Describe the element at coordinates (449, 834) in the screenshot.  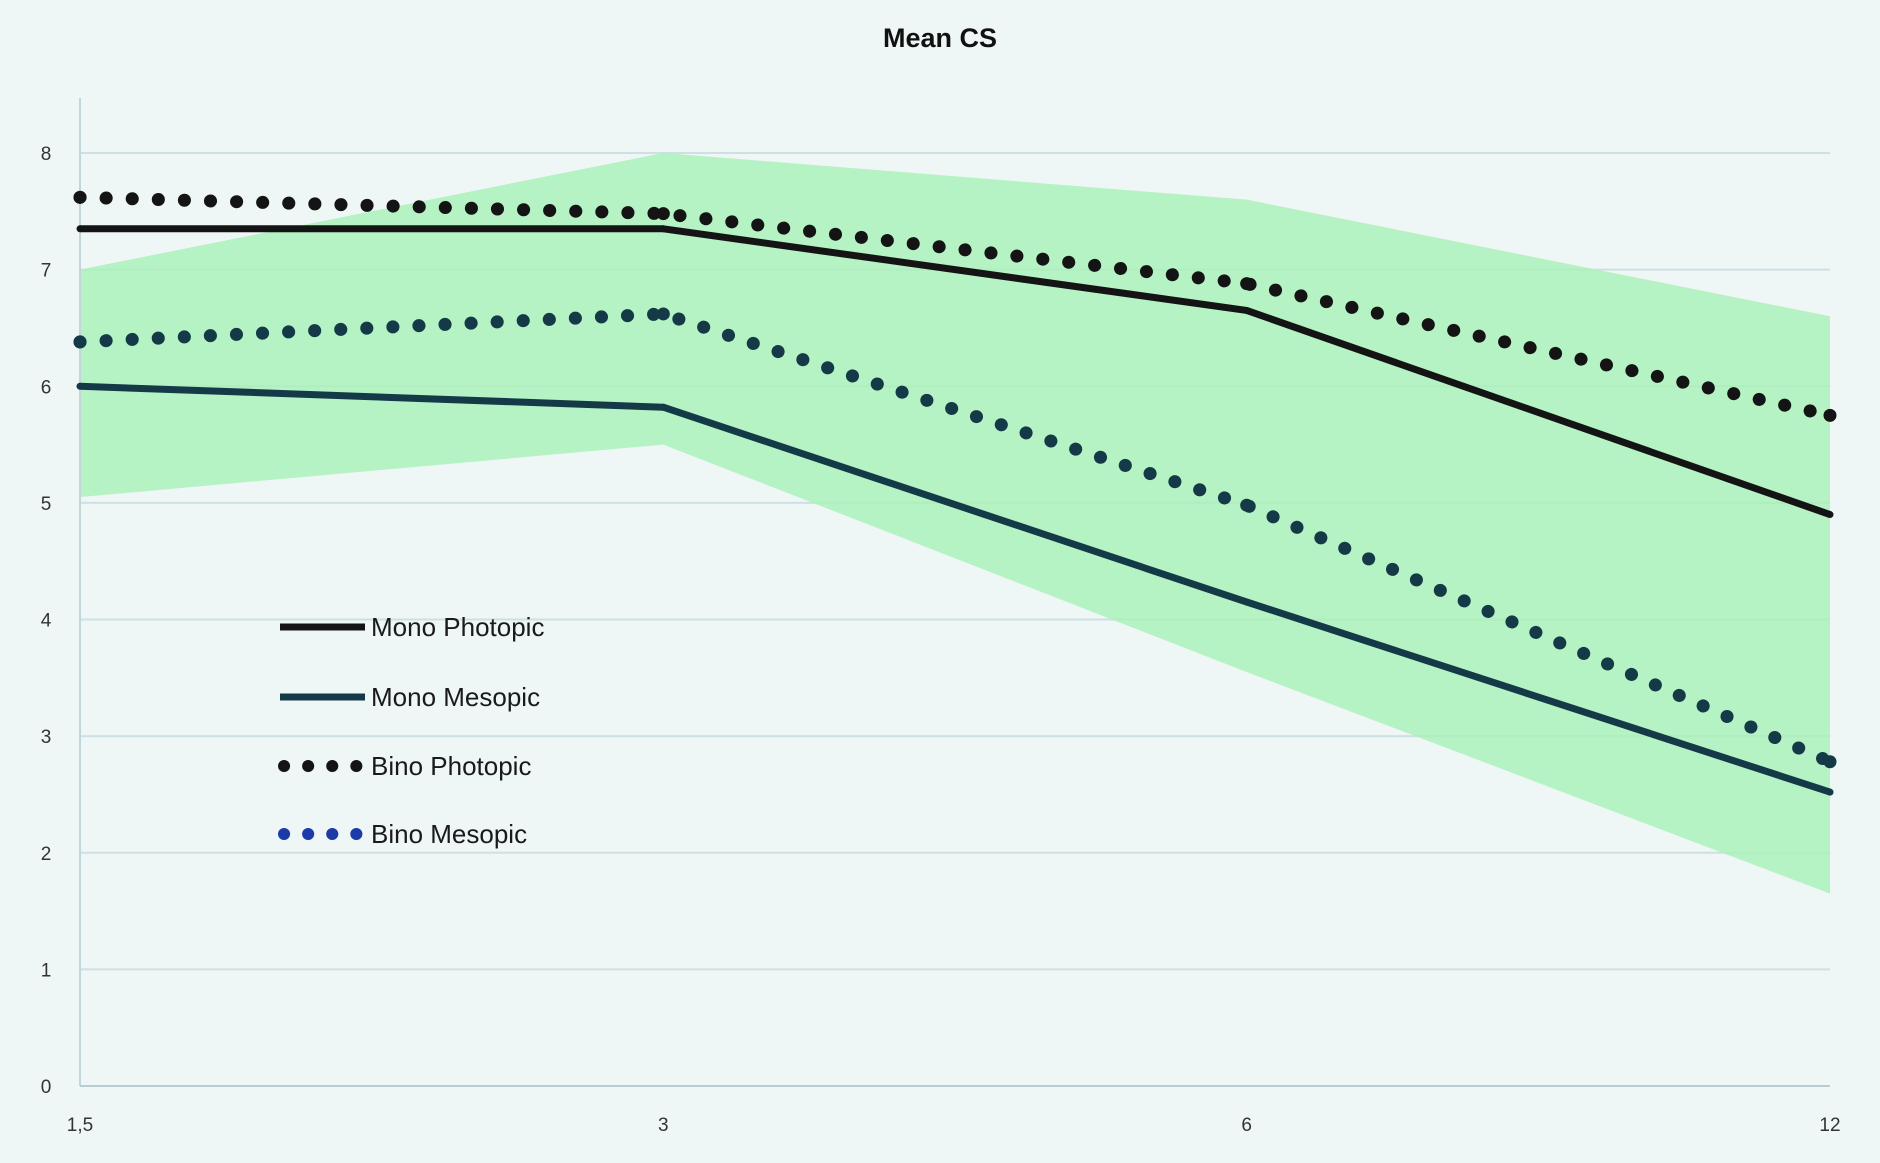
I see `legend-label-bino-mesopic: Bino Mesopic` at that location.